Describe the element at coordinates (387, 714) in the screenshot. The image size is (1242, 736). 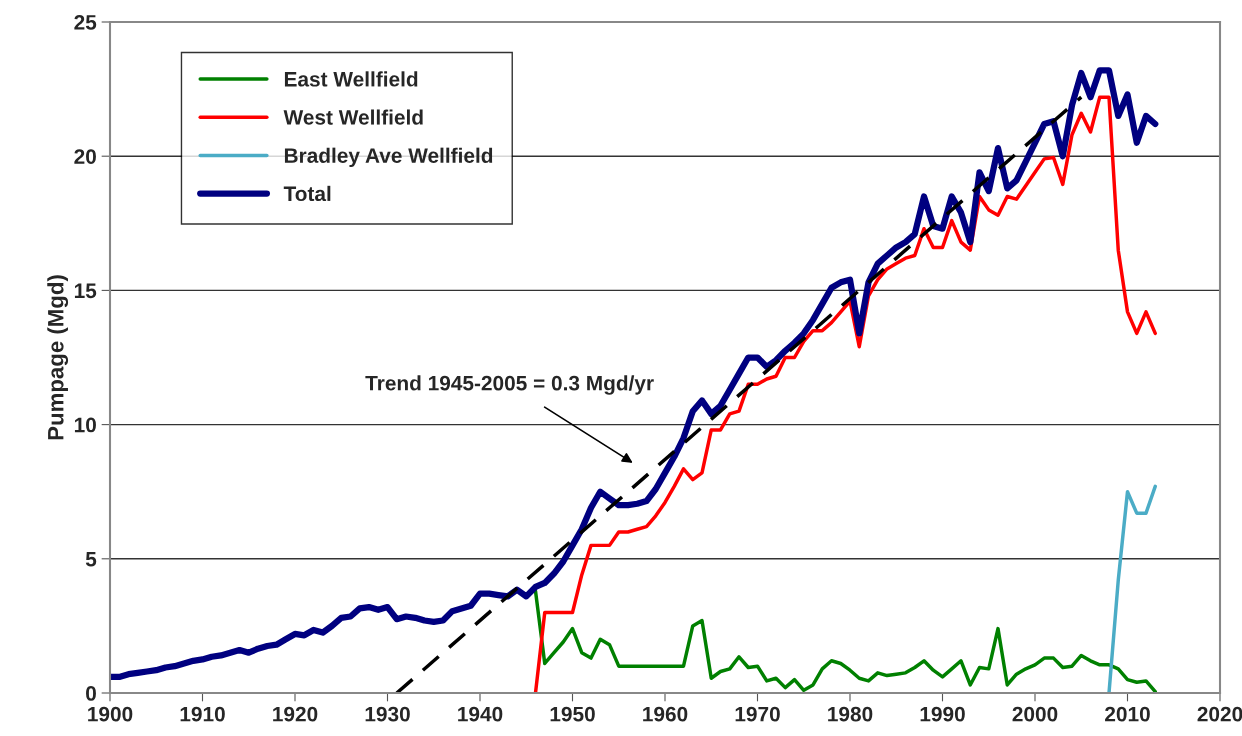
I see `x-tick-label: 1930` at that location.